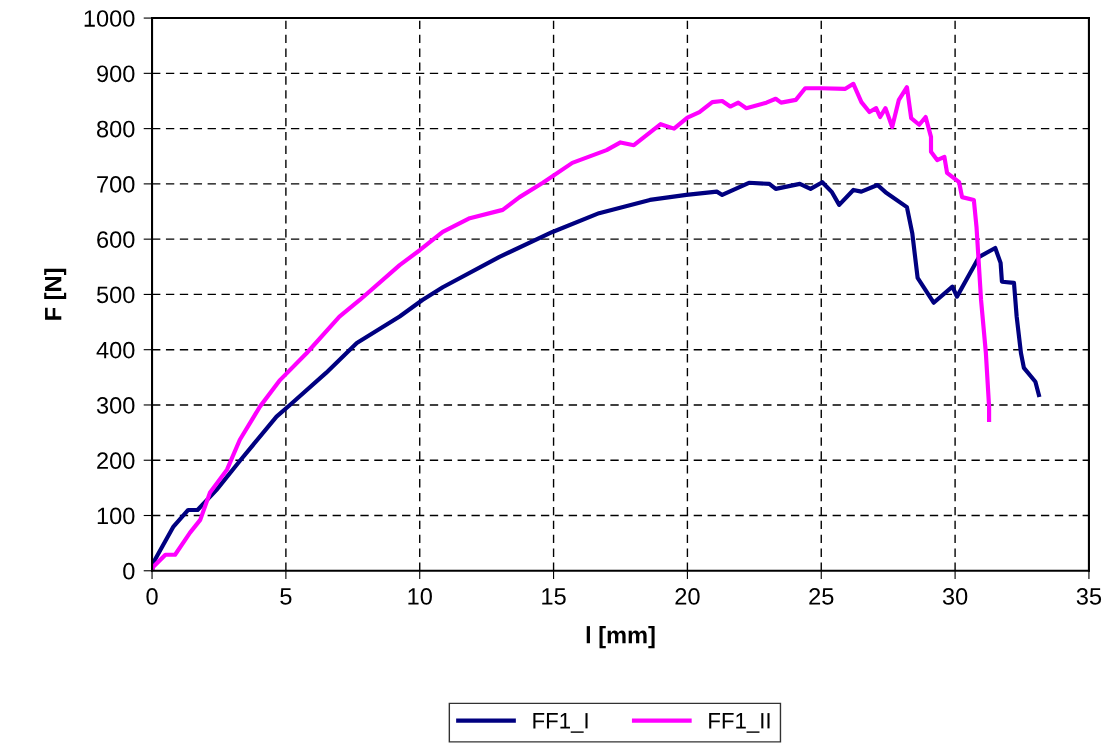  I want to click on y-tick-label: 900, so click(116, 74).